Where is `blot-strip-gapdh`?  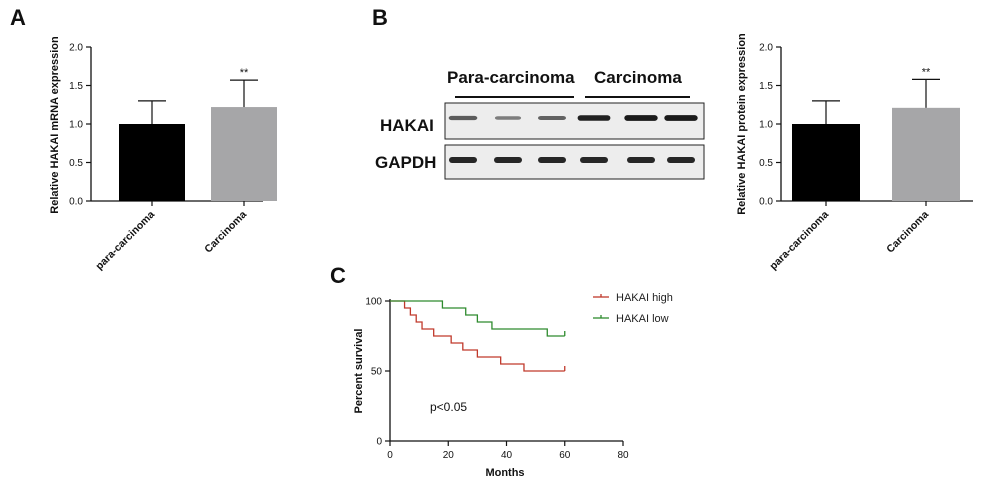 blot-strip-gapdh is located at coordinates (574, 162).